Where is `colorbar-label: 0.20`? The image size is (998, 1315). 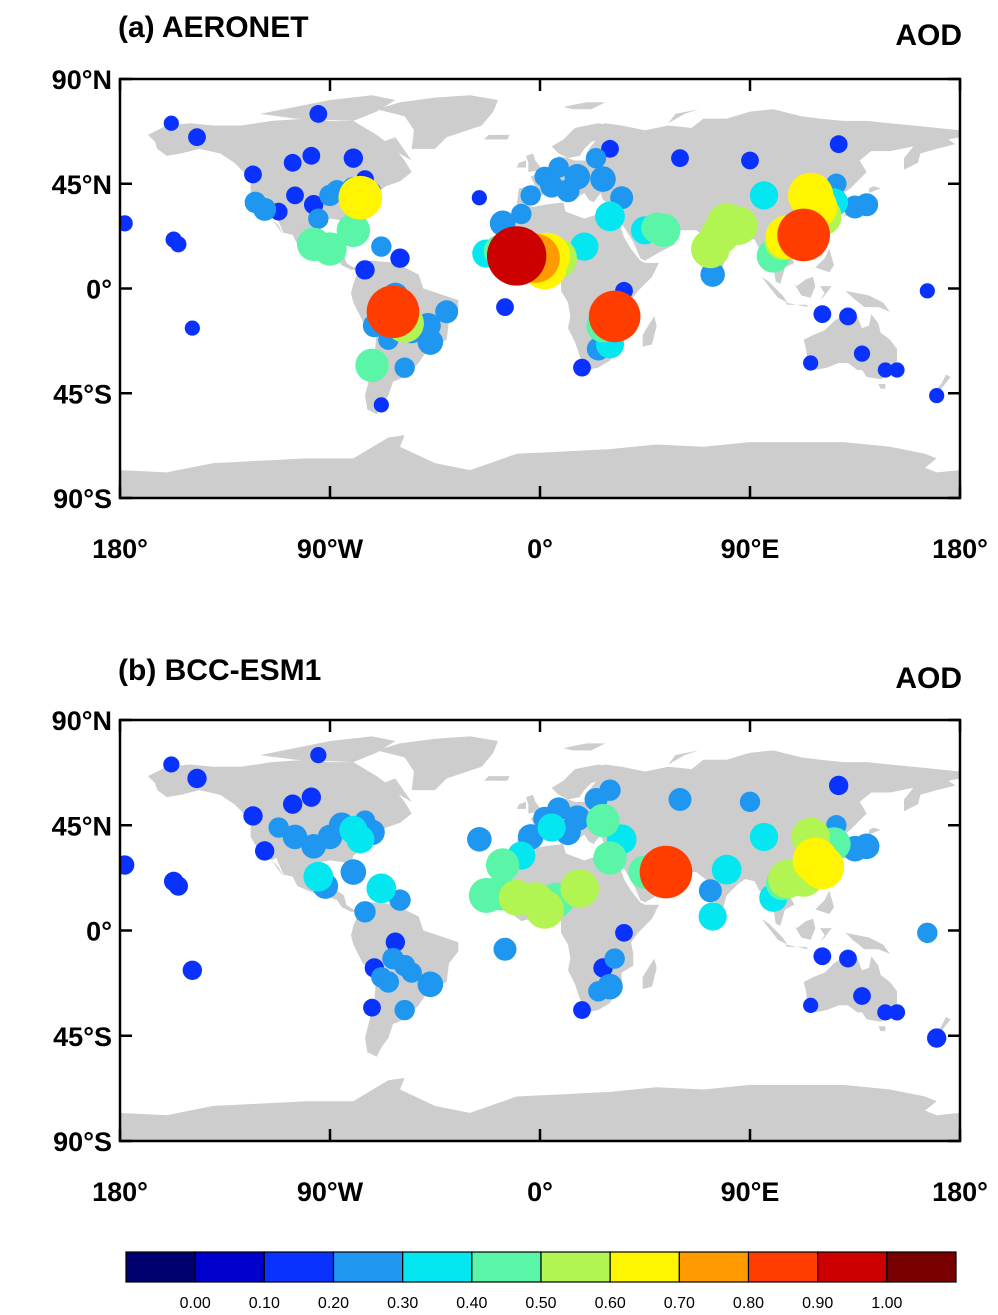 colorbar-label: 0.20 is located at coordinates (333, 1303).